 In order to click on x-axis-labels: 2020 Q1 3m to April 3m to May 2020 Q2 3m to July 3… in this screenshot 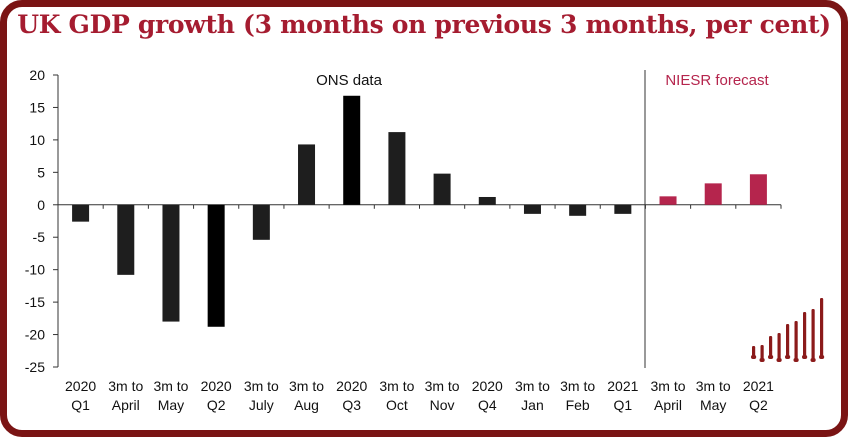, I will do `click(419, 395)`.